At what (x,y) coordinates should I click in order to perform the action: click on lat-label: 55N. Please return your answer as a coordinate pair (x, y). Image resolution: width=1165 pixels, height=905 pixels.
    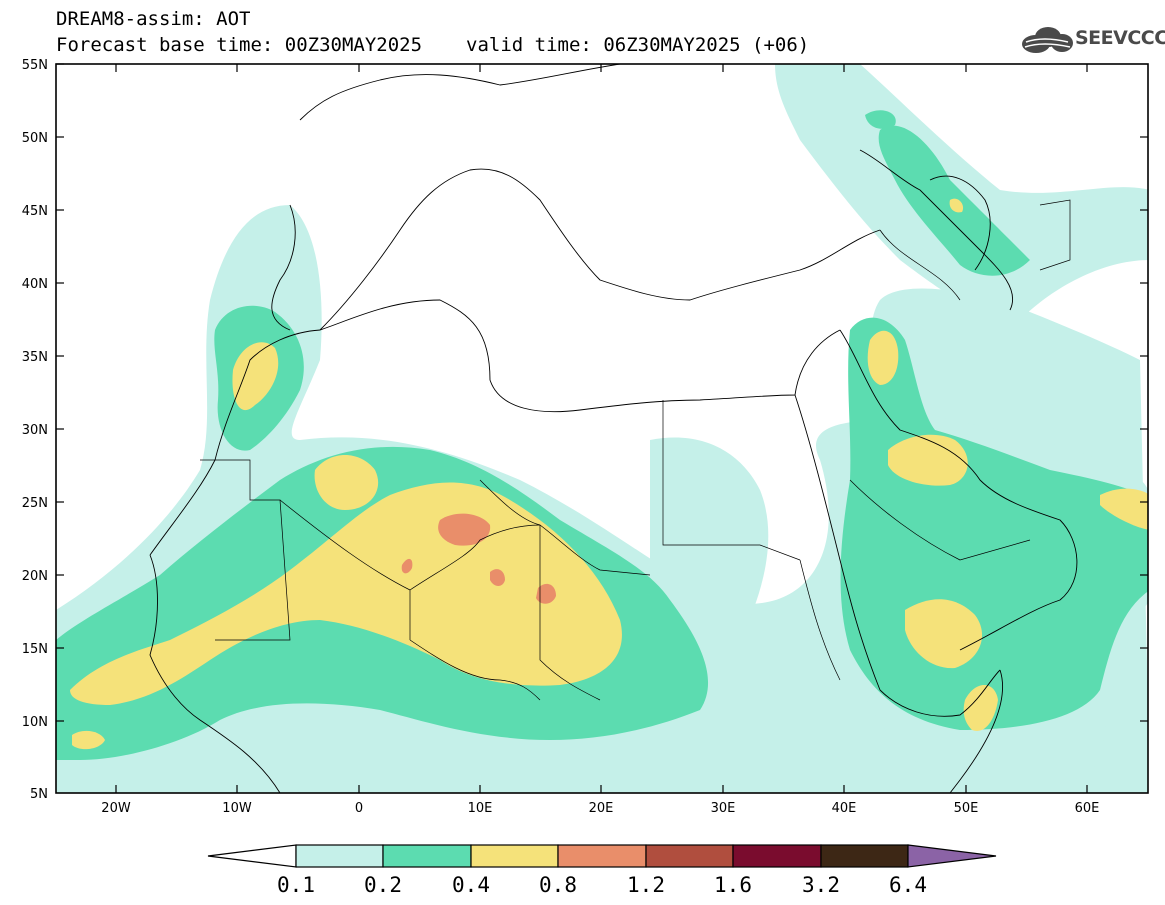
    Looking at the image, I should click on (35, 65).